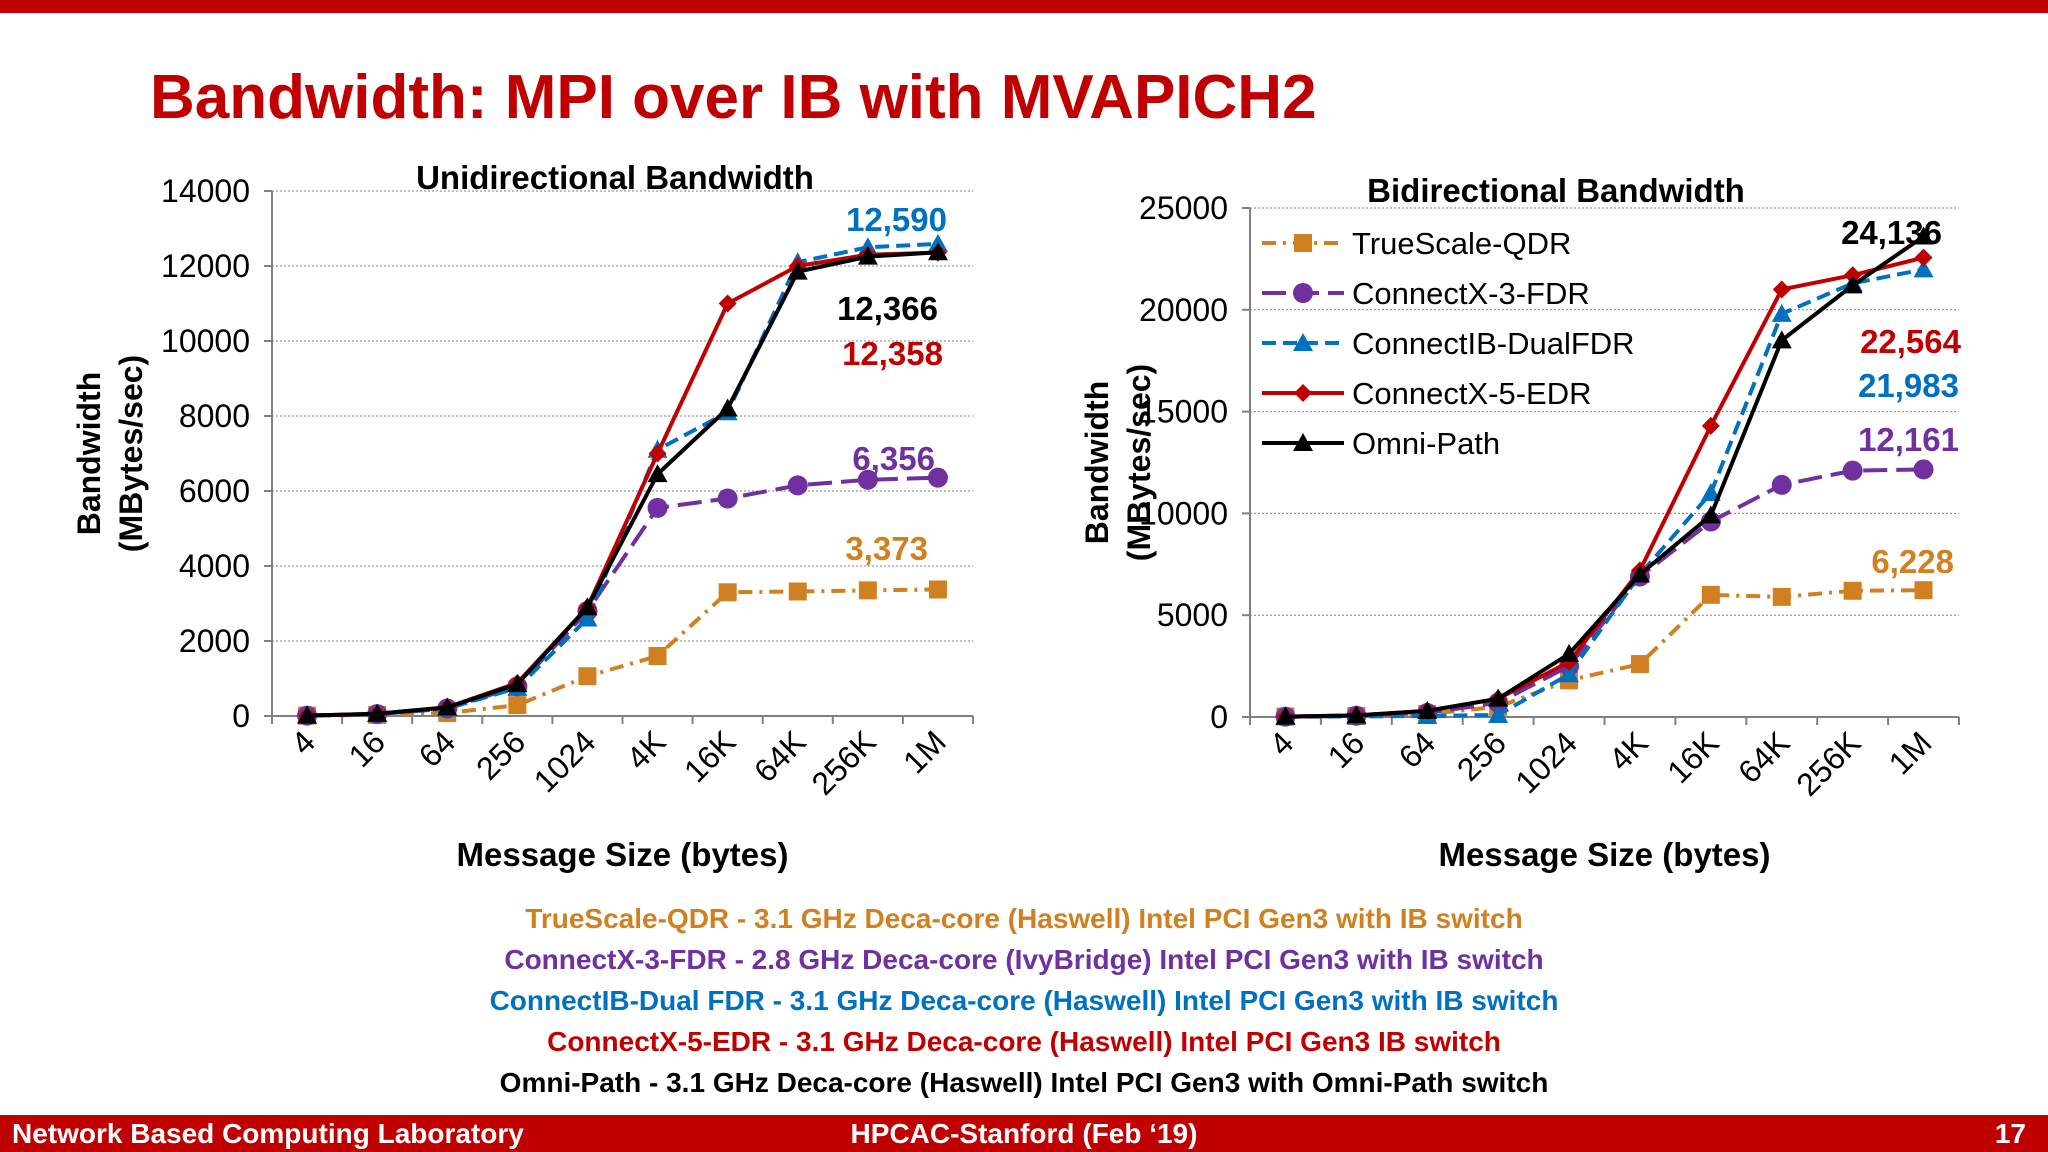  I want to click on bi-x-tick-label: 64K, so click(1764, 757).